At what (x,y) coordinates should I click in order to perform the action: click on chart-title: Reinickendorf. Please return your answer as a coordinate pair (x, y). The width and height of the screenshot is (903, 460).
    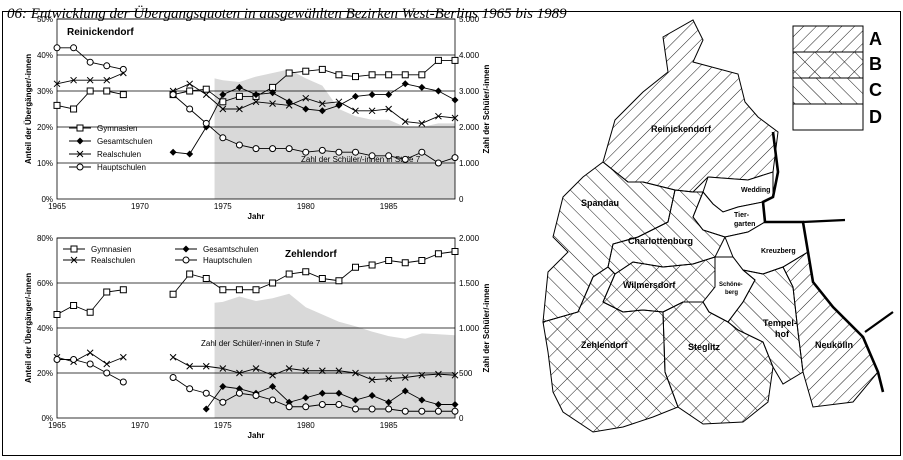
    Looking at the image, I should click on (100, 32).